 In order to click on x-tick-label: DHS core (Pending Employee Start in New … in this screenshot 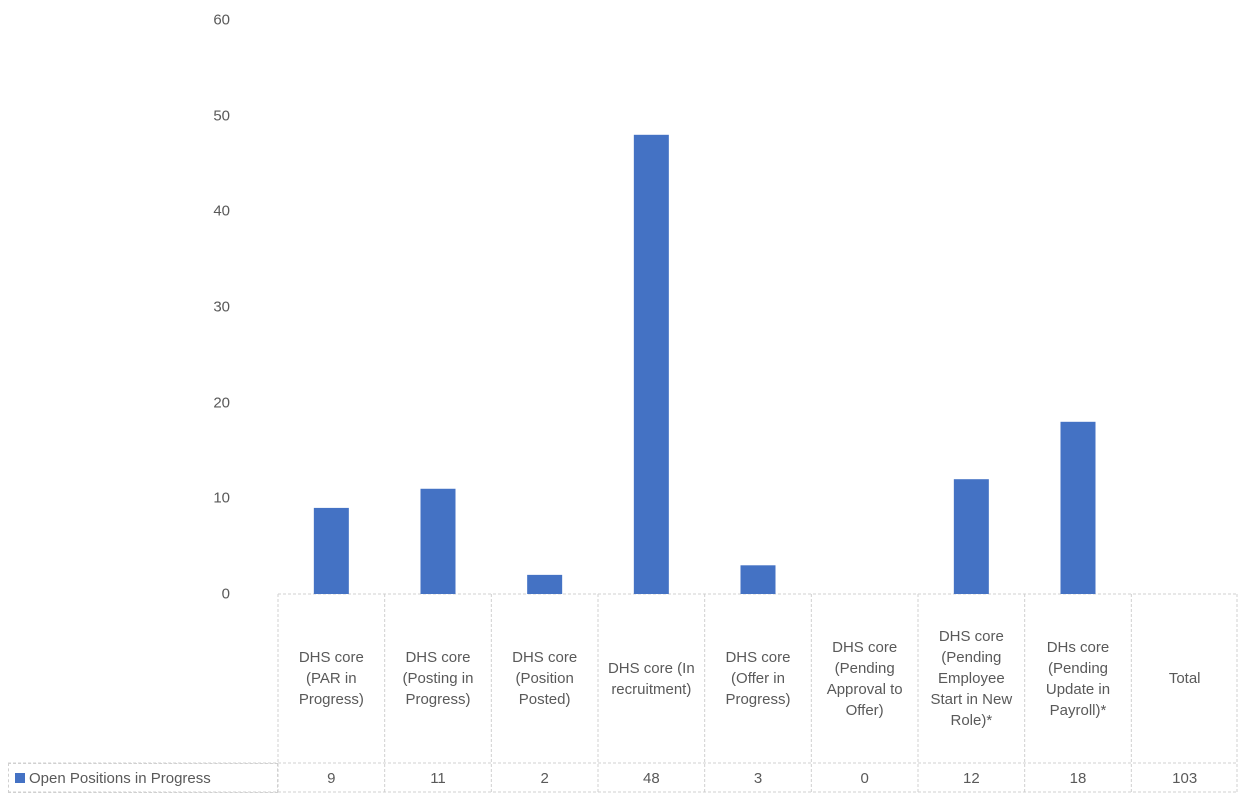, I will do `click(971, 678)`.